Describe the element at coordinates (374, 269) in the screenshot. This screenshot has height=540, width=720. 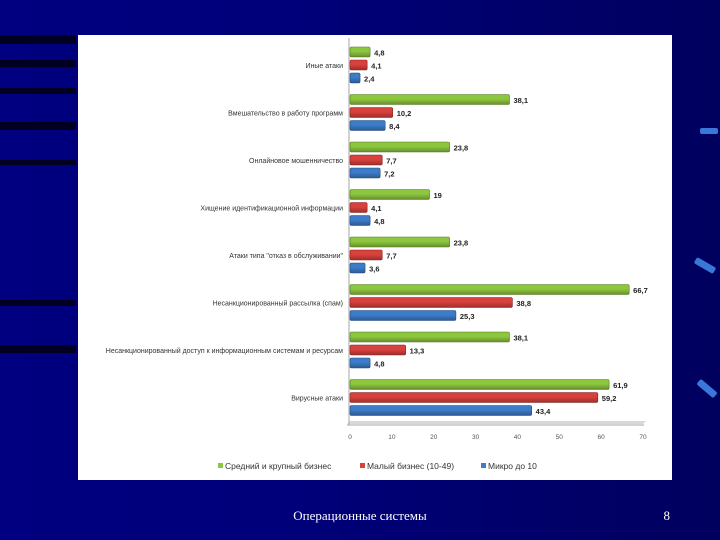
I see `bar-data-label: 3,6` at that location.